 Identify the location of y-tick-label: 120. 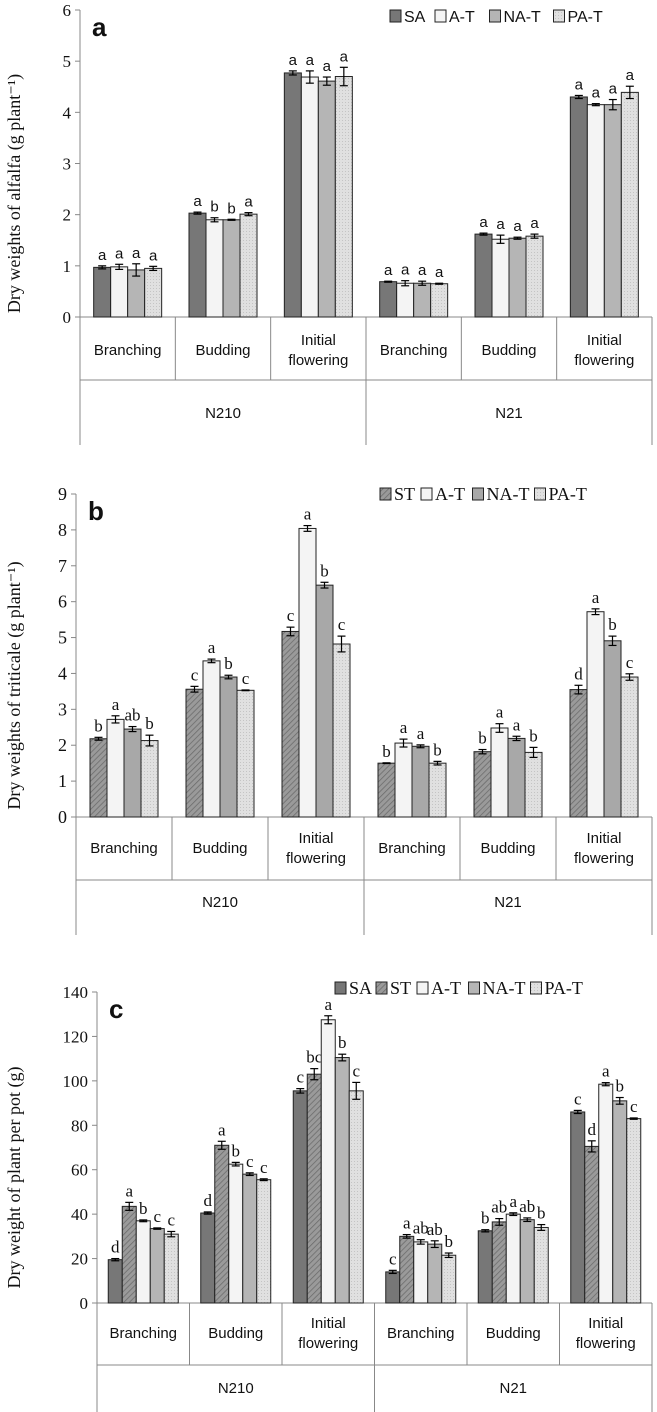
(76, 1036).